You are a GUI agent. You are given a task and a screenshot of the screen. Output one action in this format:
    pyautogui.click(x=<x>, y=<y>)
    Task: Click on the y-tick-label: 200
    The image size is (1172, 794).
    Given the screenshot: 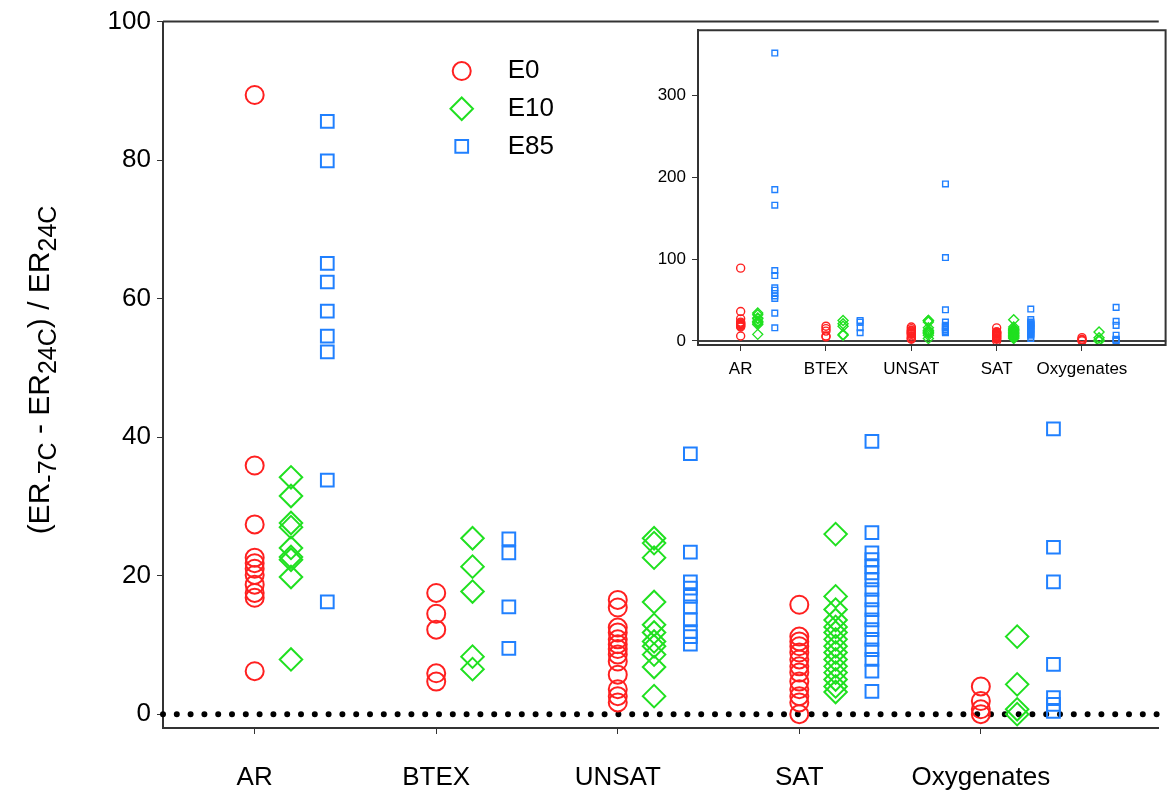 What is the action you would take?
    pyautogui.click(x=671, y=177)
    